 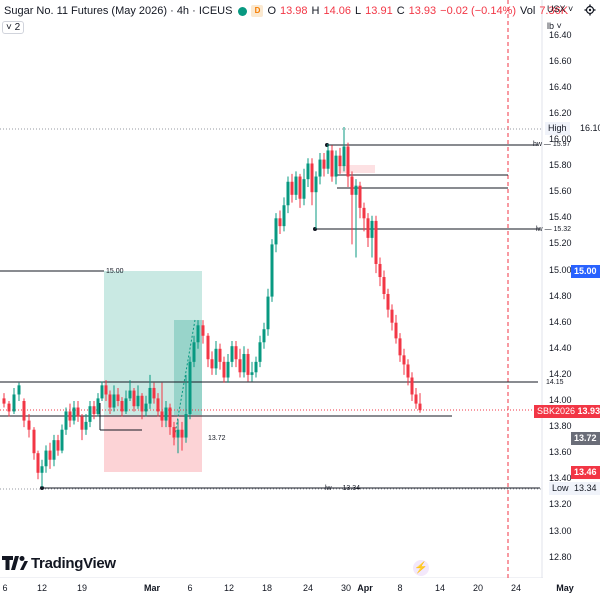 What do you see at coordinates (229, 588) in the screenshot?
I see `time-tick: 12` at bounding box center [229, 588].